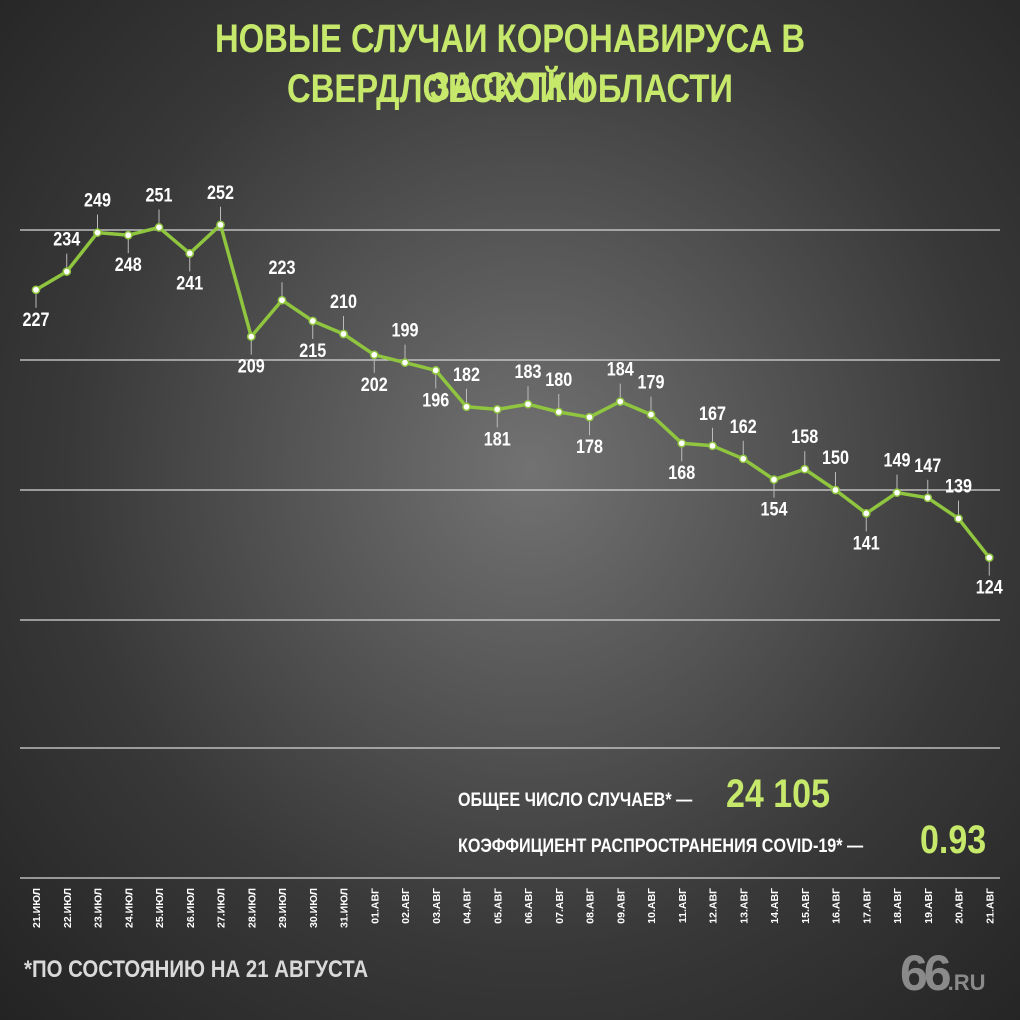 This screenshot has height=1020, width=1020. Describe the element at coordinates (589, 447) in the screenshot. I see `data-label: 178` at that location.